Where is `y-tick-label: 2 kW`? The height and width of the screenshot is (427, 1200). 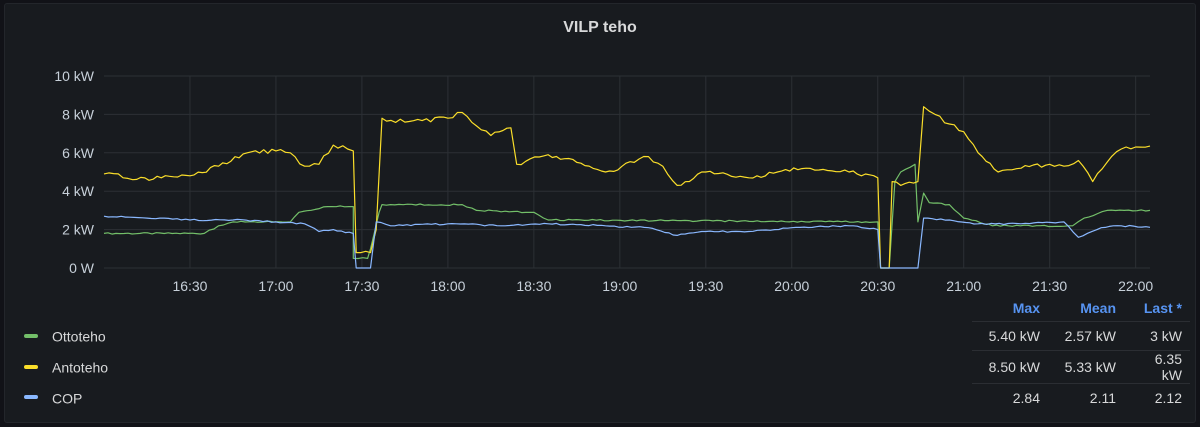
y-tick-label: 2 kW is located at coordinates (78, 230).